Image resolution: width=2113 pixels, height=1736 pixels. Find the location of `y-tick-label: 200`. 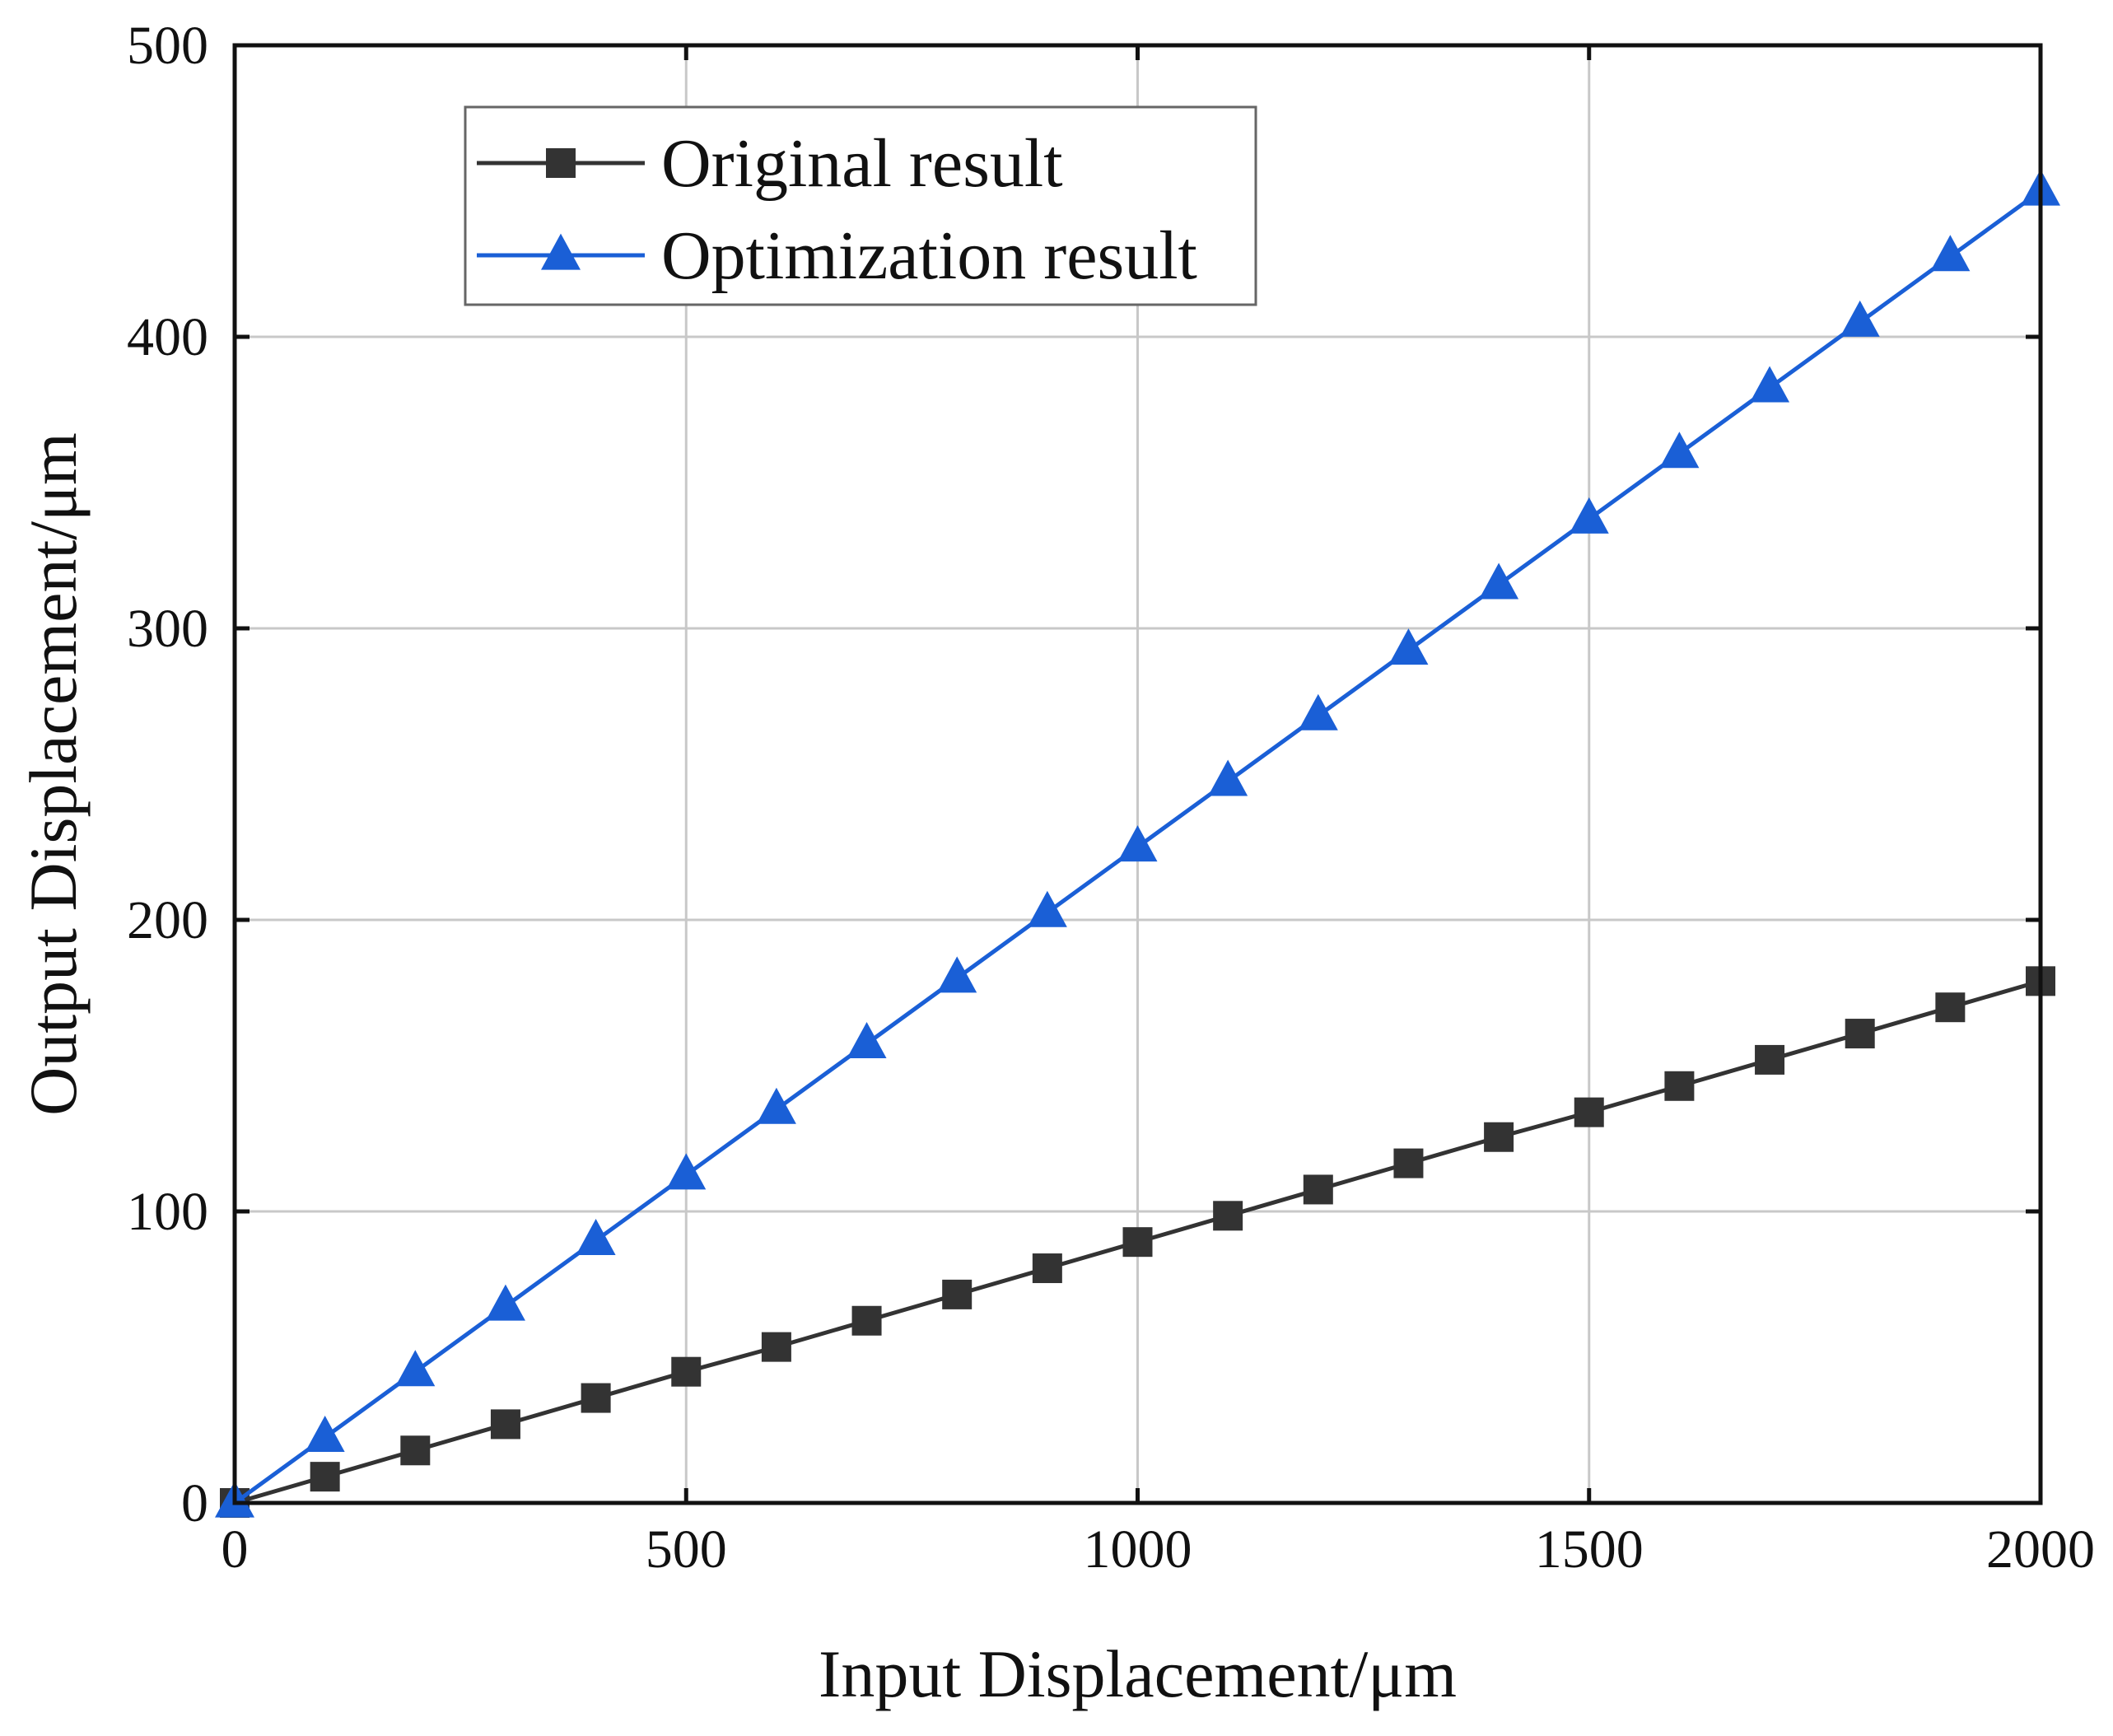

y-tick-label: 200 is located at coordinates (167, 920).